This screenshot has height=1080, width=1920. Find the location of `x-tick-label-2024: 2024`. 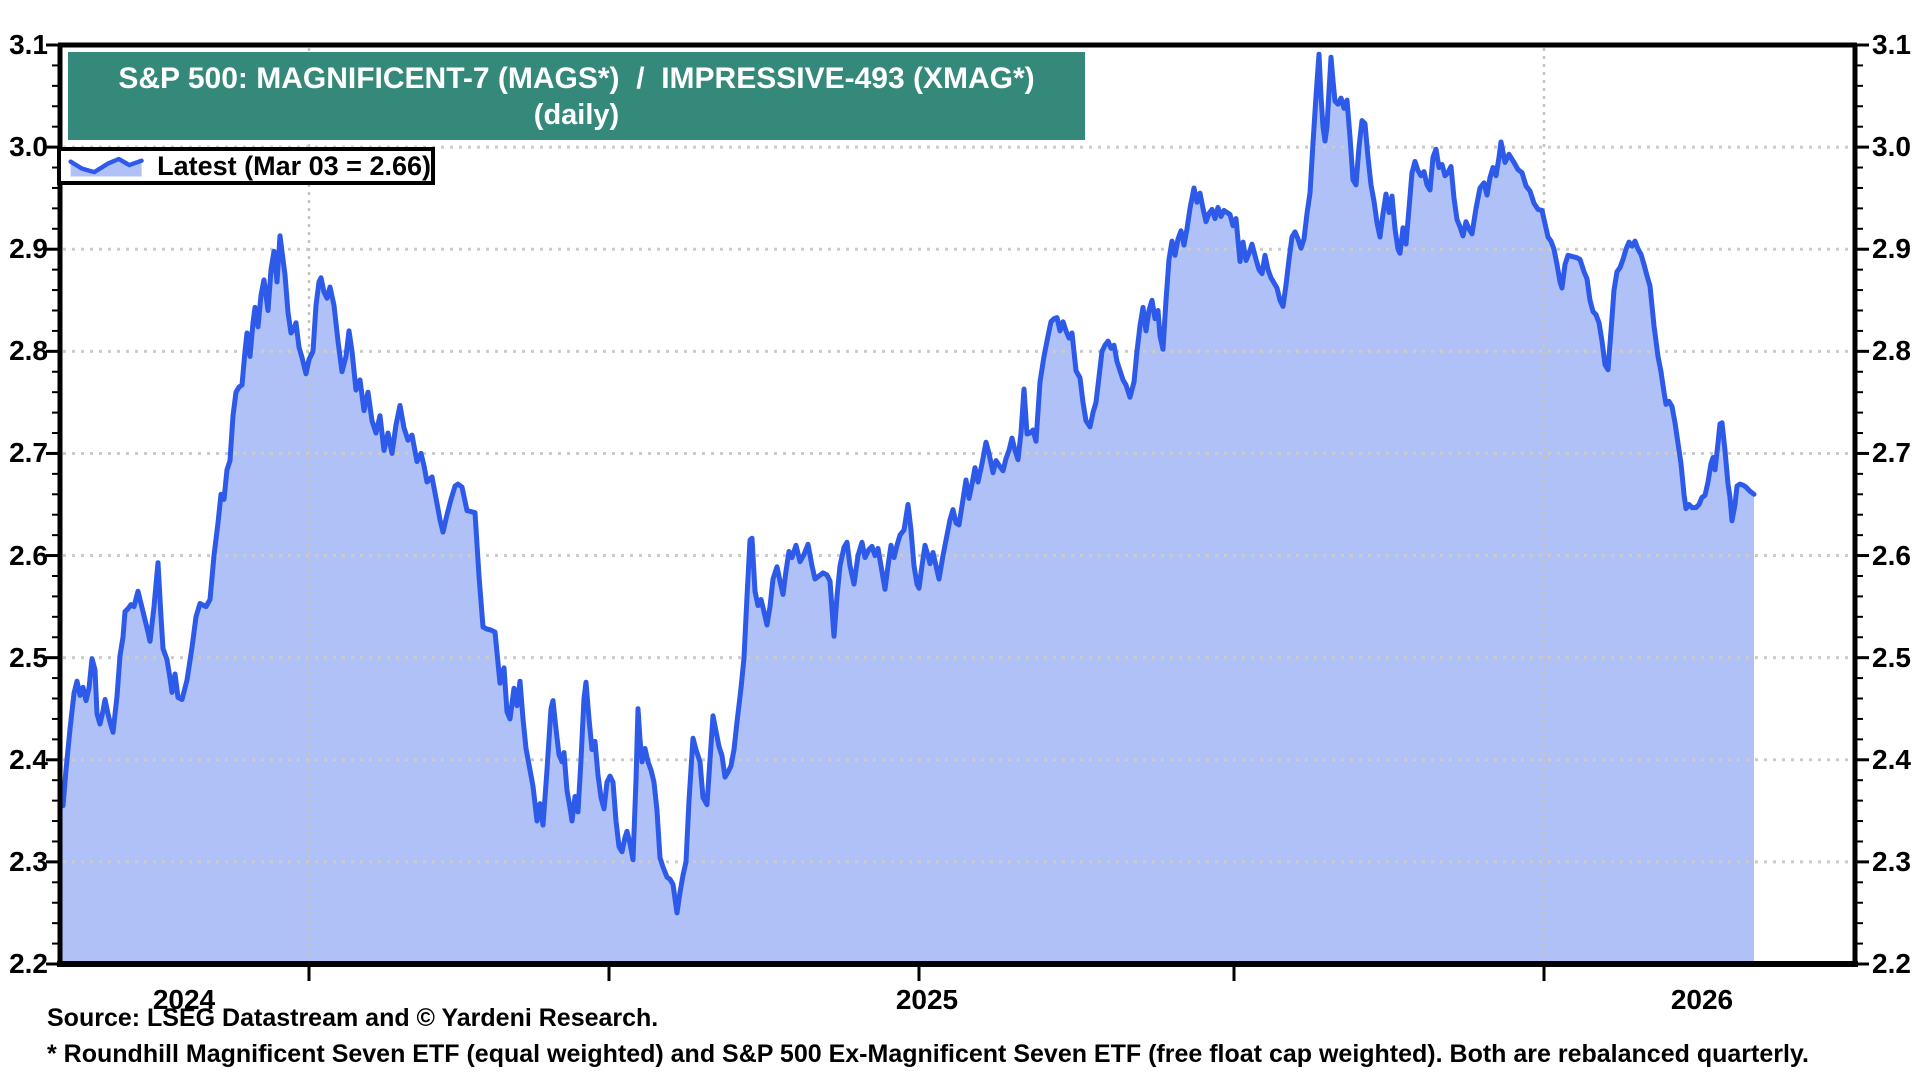

x-tick-label-2024: 2024 is located at coordinates (184, 999).